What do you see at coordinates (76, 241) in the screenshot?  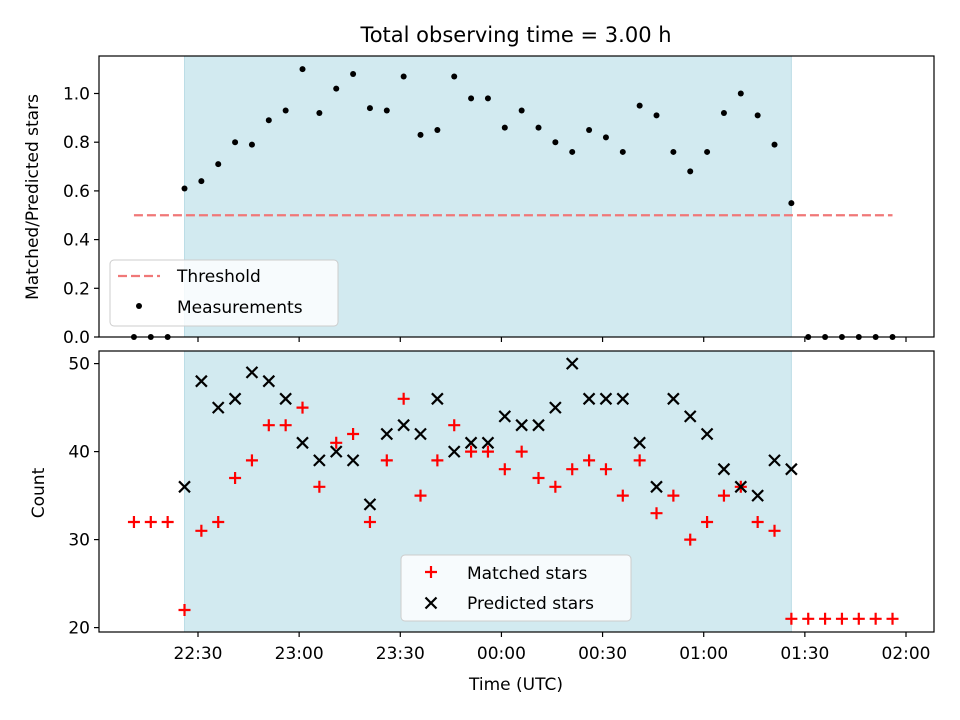 I see `y-tick-label: 0.4` at bounding box center [76, 241].